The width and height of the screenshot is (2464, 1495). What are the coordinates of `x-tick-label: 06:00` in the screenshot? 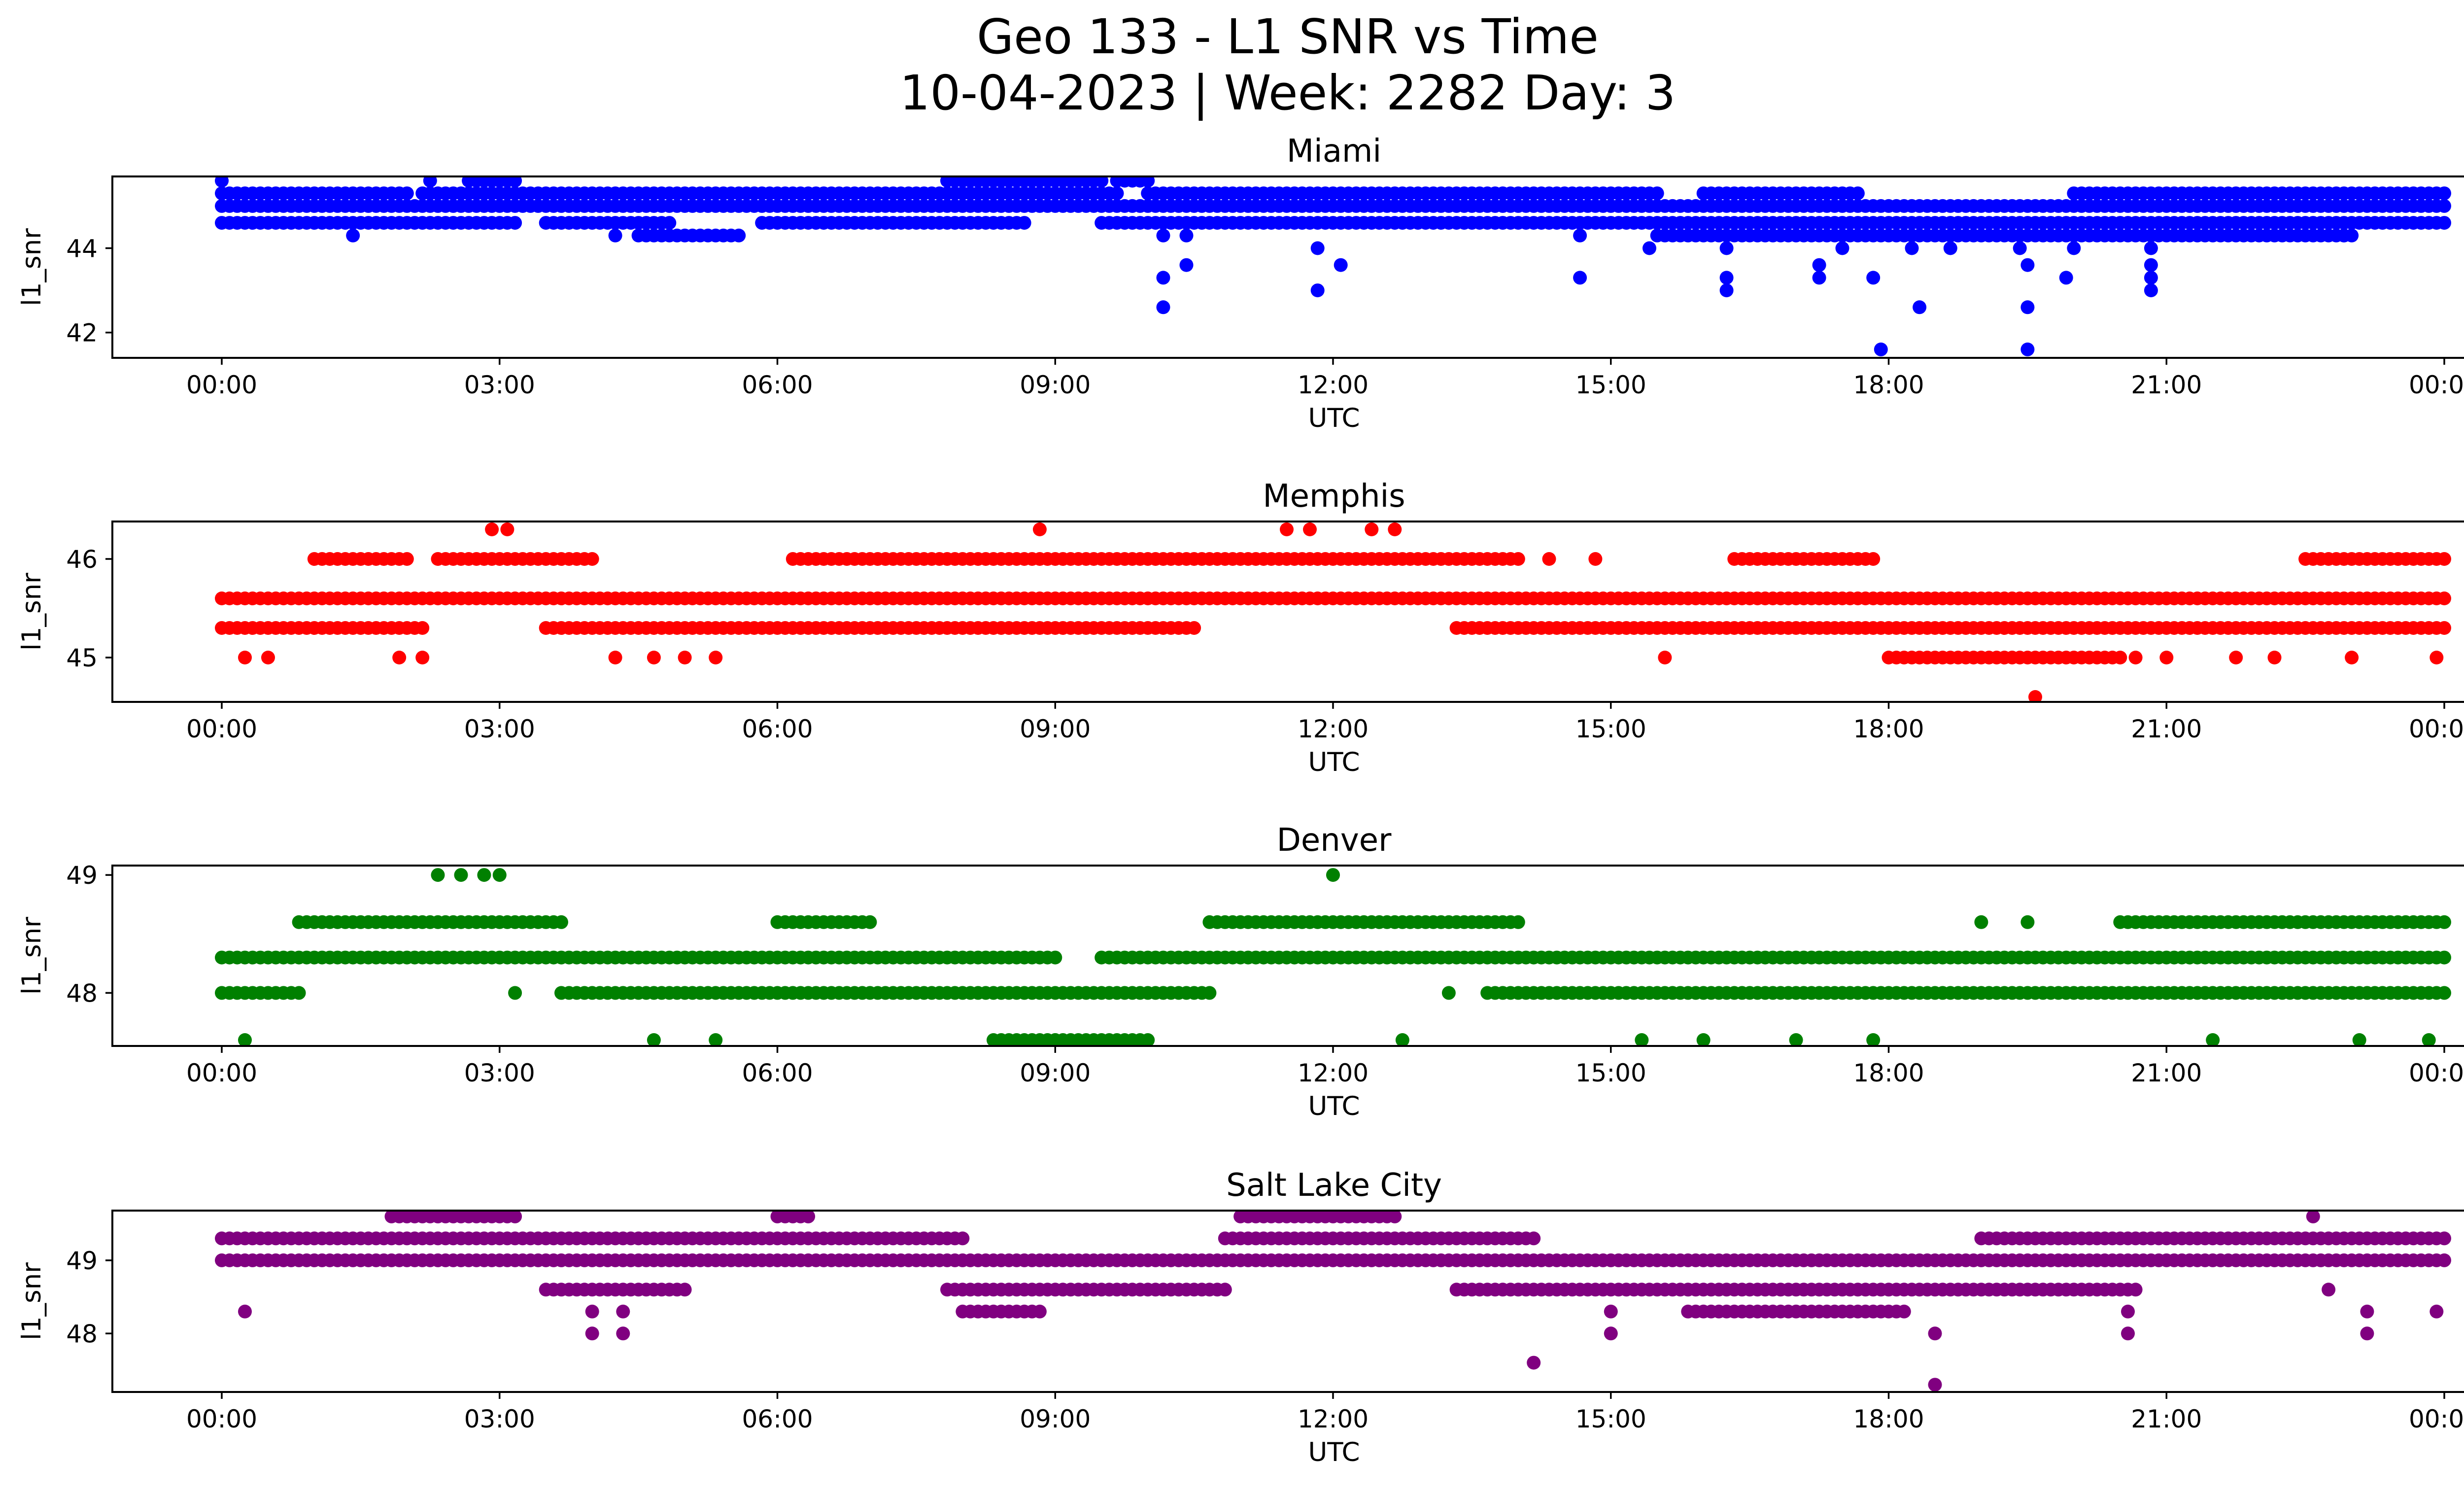 It's located at (777, 1419).